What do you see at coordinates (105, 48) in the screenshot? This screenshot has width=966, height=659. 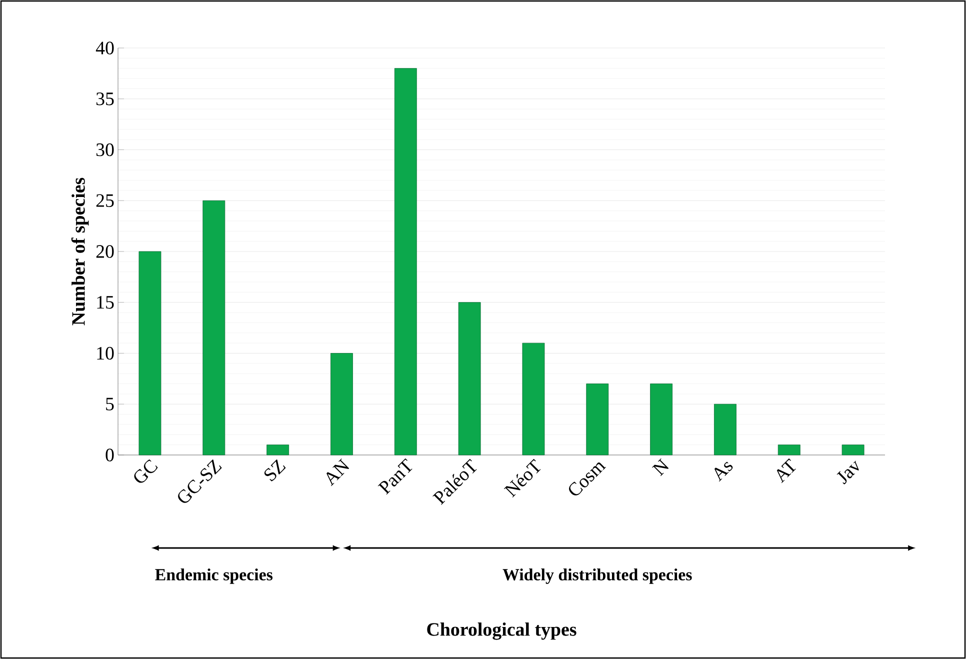 I see `y-tick-label: 40` at bounding box center [105, 48].